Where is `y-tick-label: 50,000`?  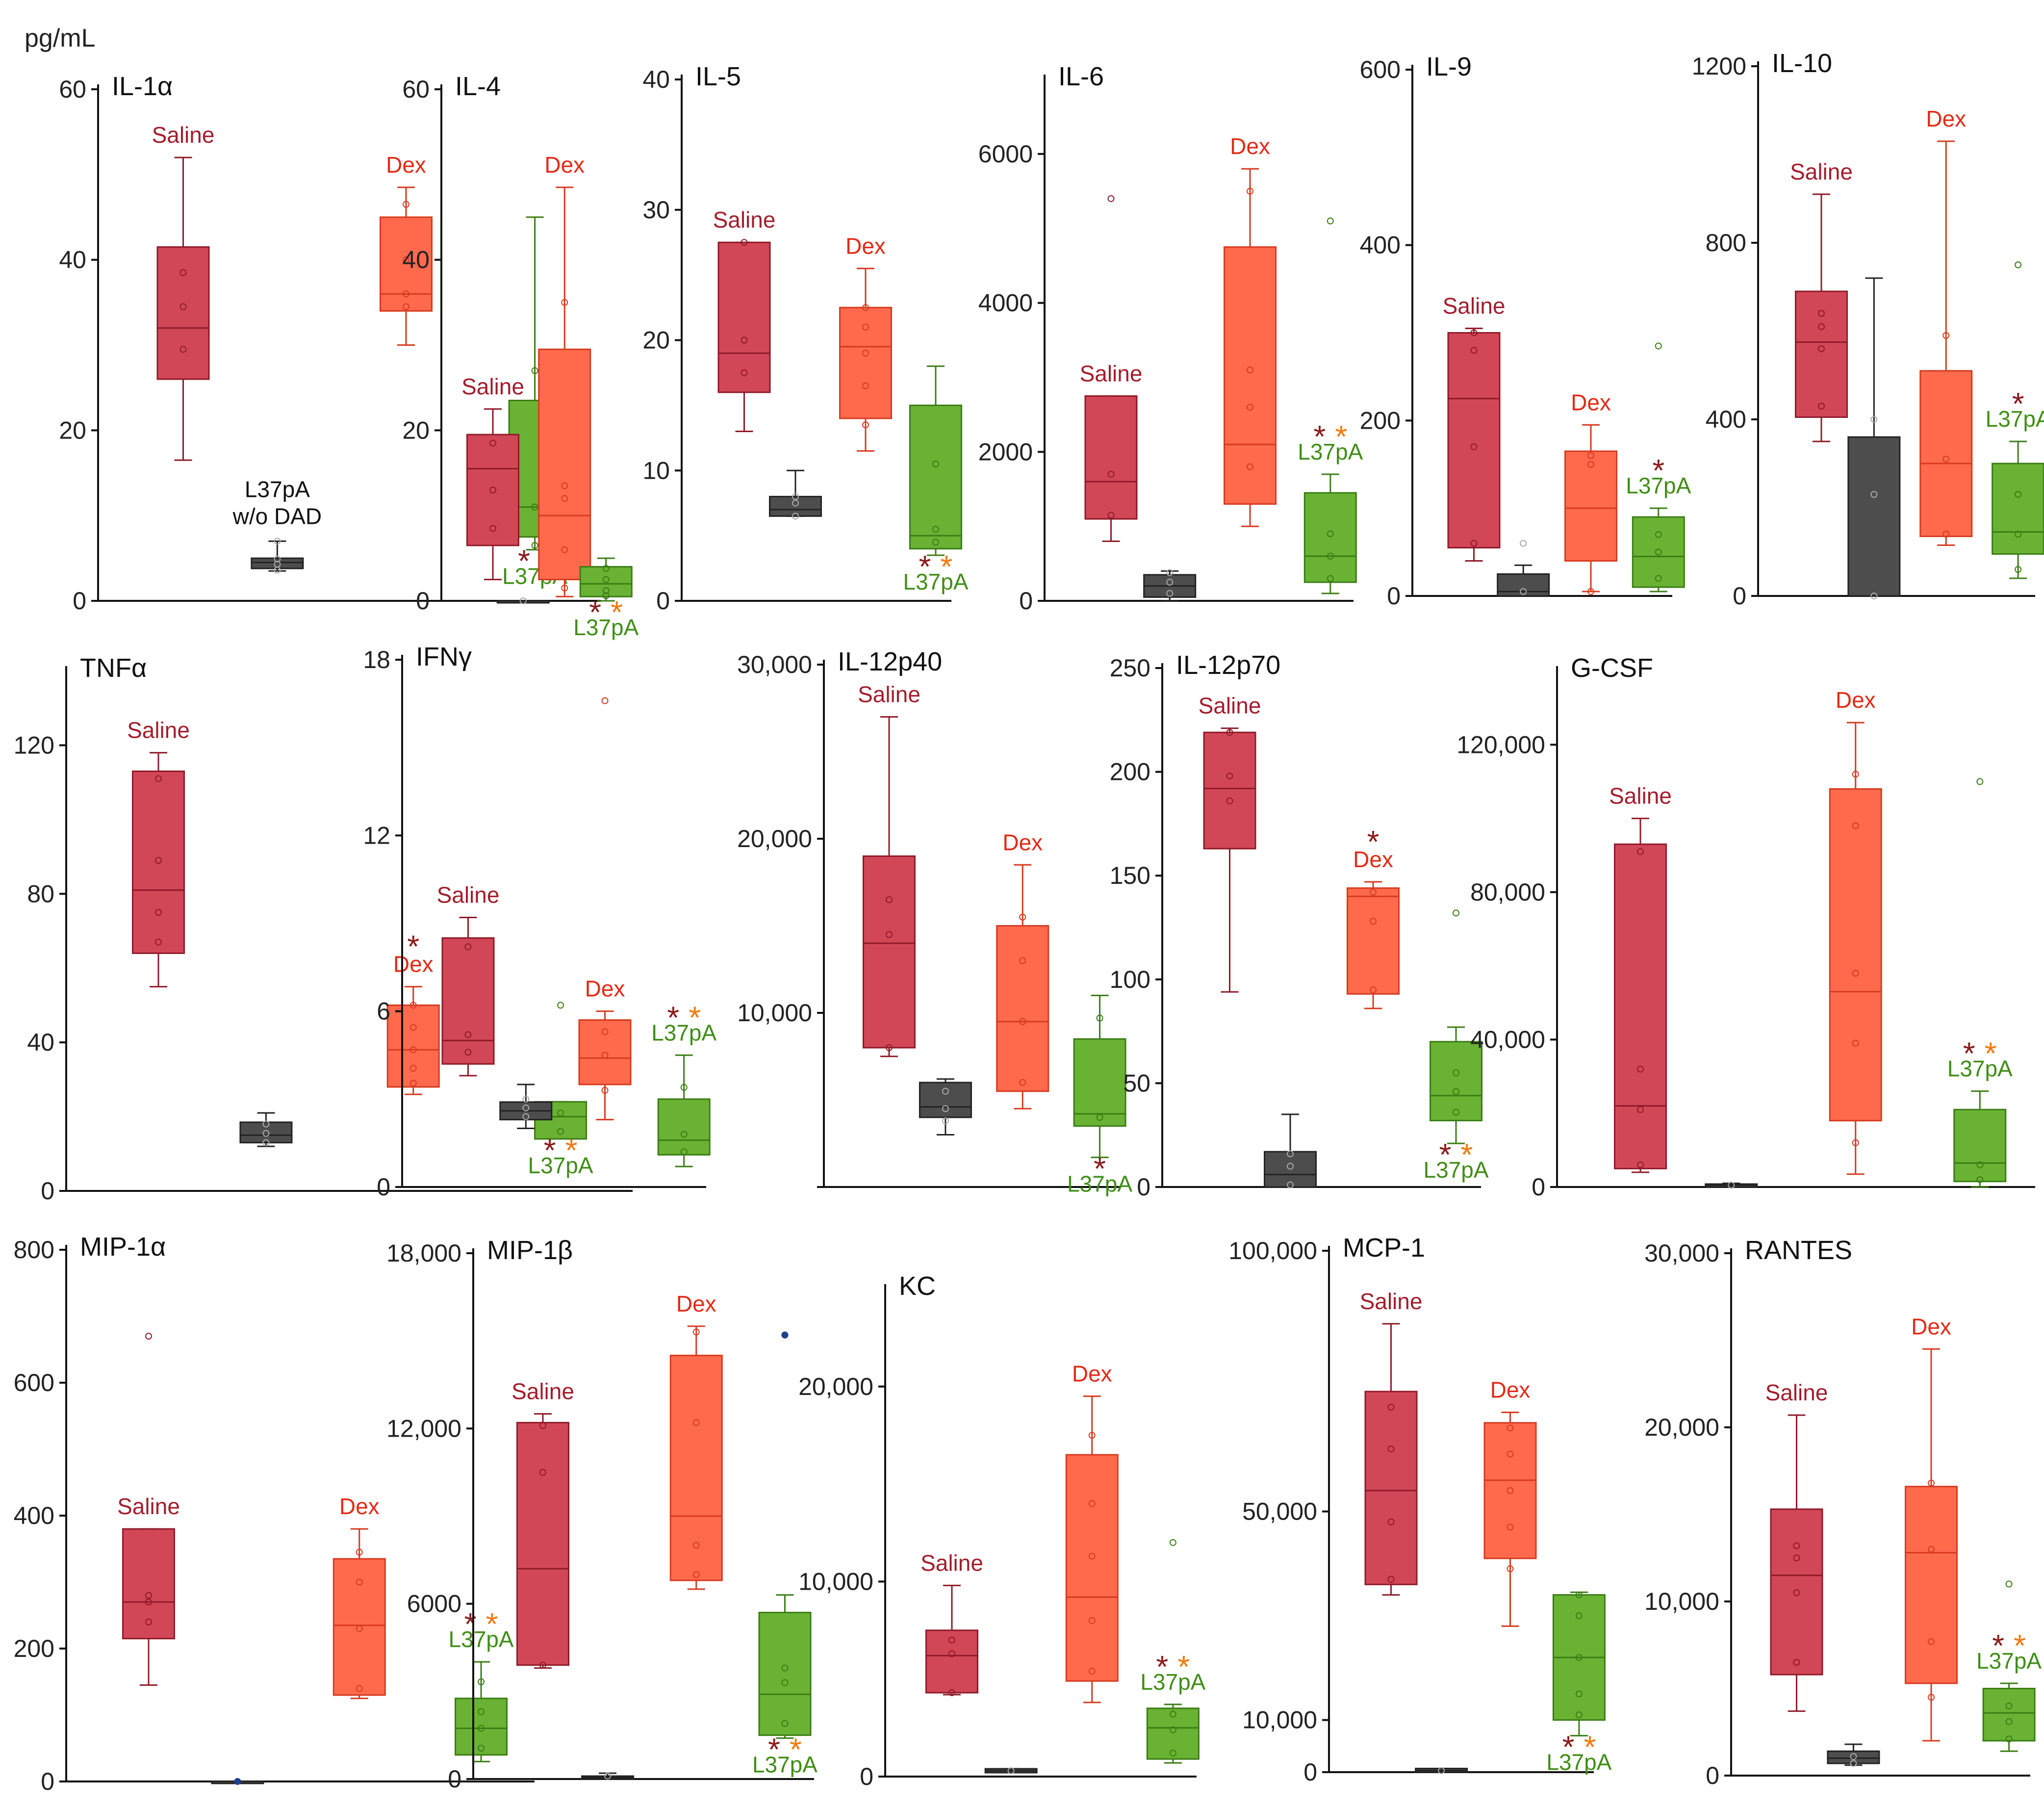 y-tick-label: 50,000 is located at coordinates (1280, 1511).